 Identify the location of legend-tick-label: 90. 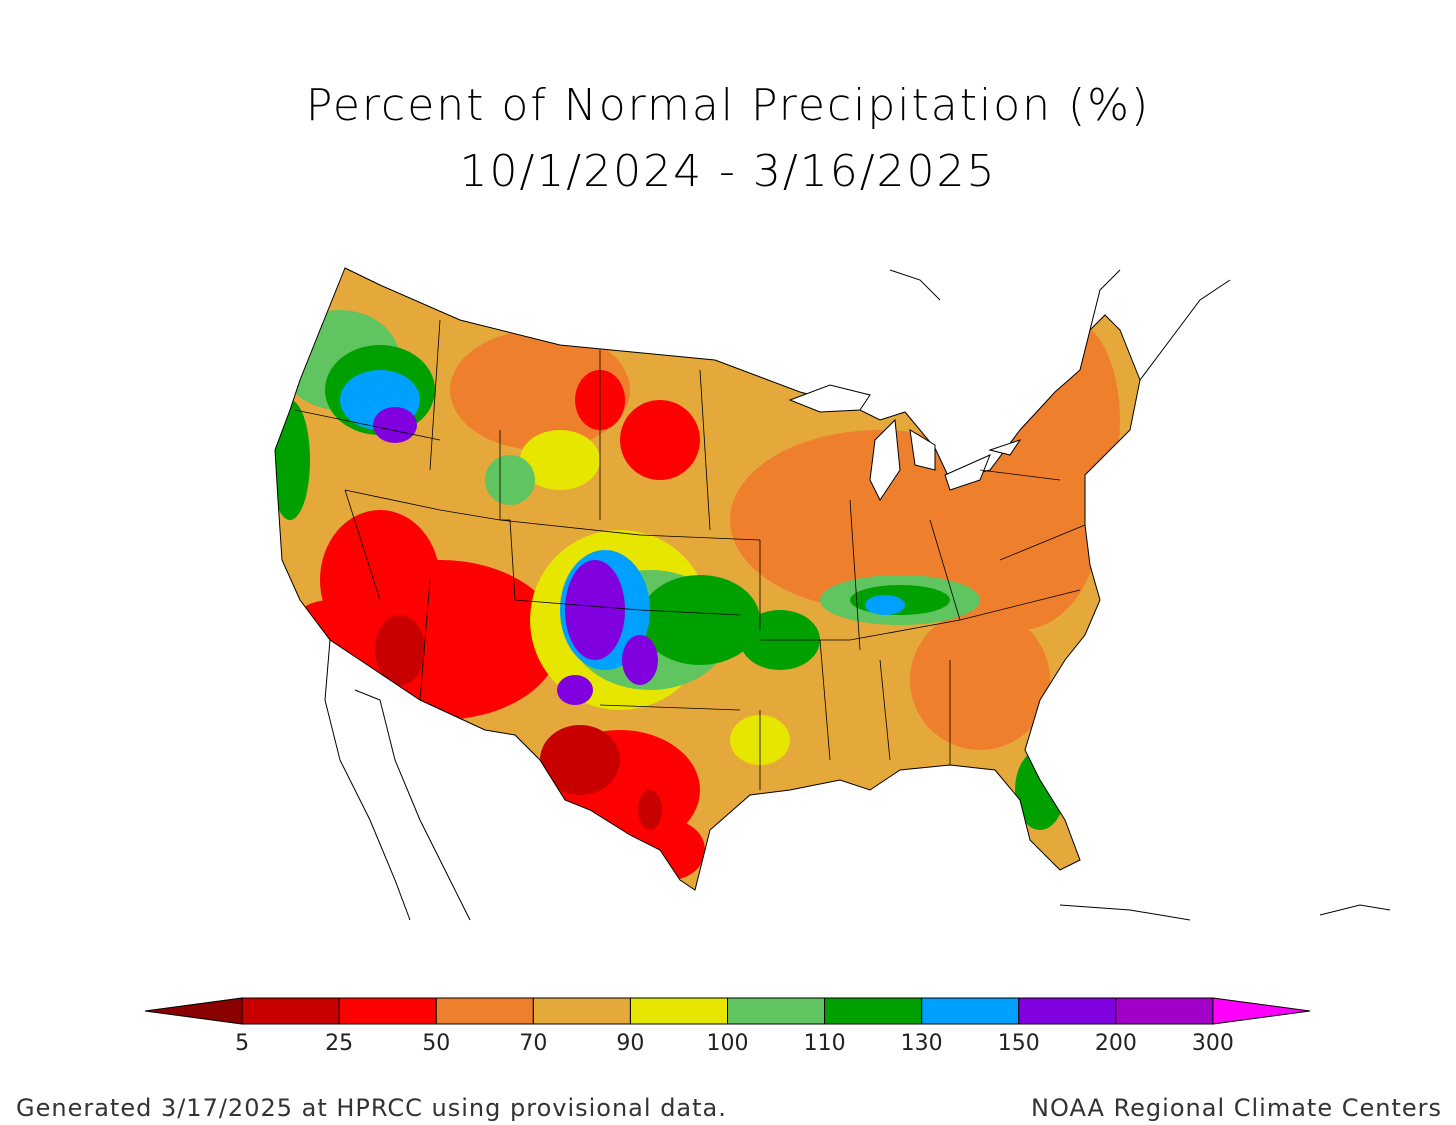
(630, 1043).